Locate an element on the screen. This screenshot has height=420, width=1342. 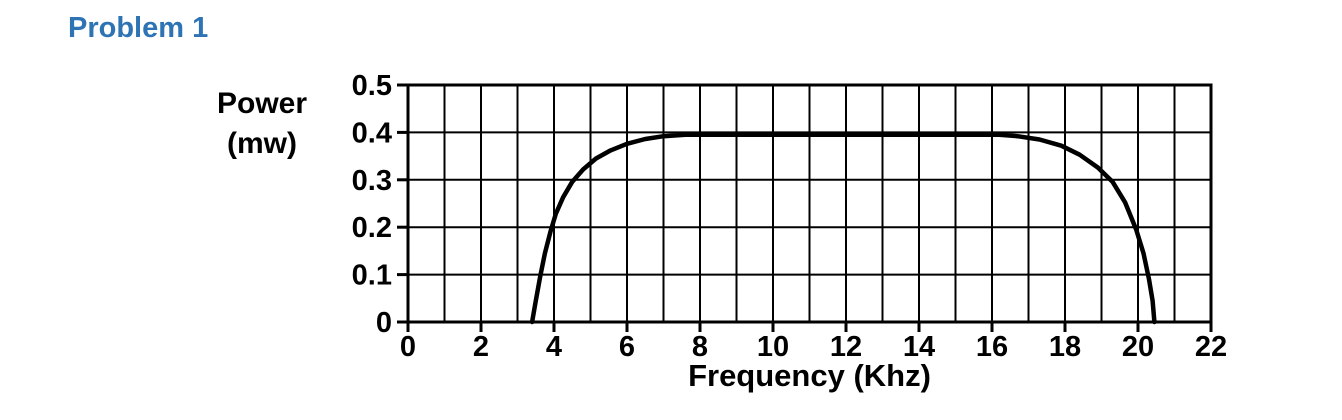
x-tick-label: 18 is located at coordinates (1065, 347).